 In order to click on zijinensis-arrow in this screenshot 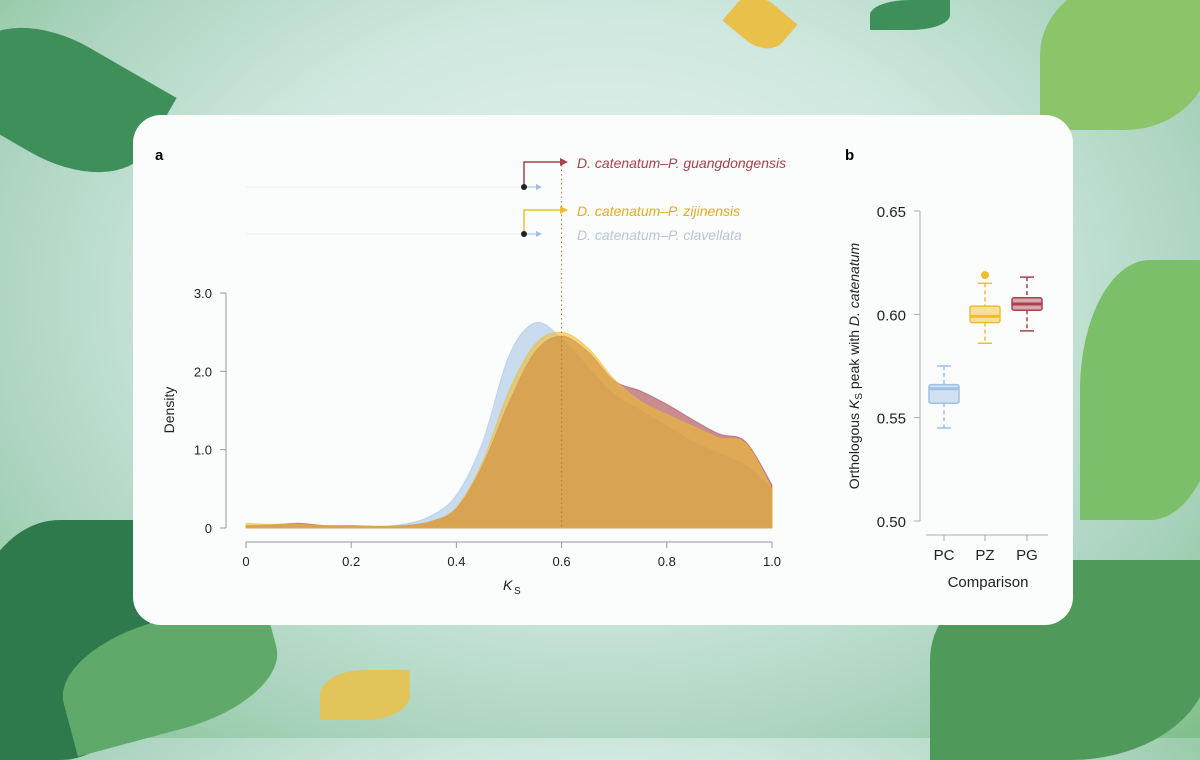, I will do `click(542, 221)`.